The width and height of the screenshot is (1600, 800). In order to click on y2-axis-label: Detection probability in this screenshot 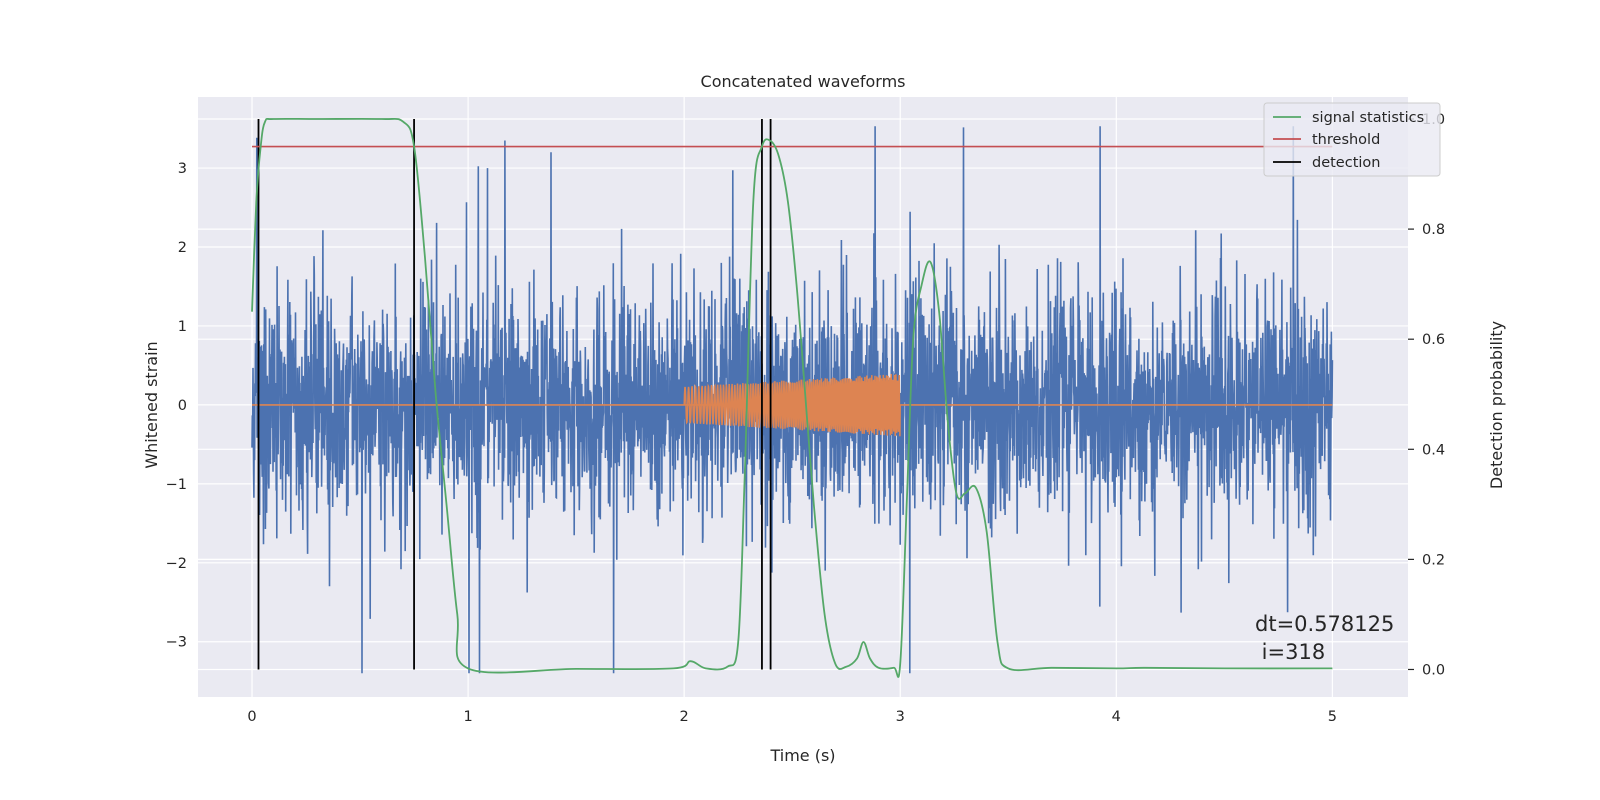, I will do `click(1496, 405)`.